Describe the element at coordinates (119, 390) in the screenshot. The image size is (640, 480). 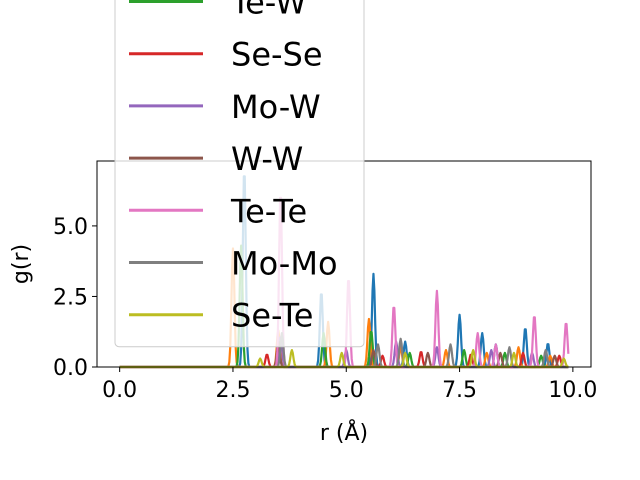
I see `x-tick-label: 0.0` at that location.